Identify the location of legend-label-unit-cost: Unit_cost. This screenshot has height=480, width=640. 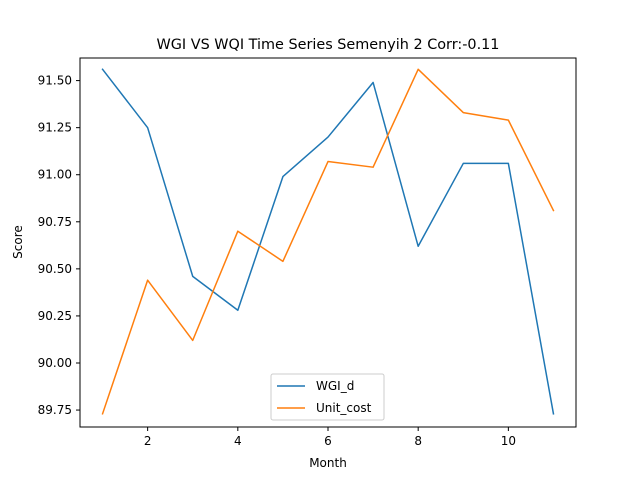
(344, 408).